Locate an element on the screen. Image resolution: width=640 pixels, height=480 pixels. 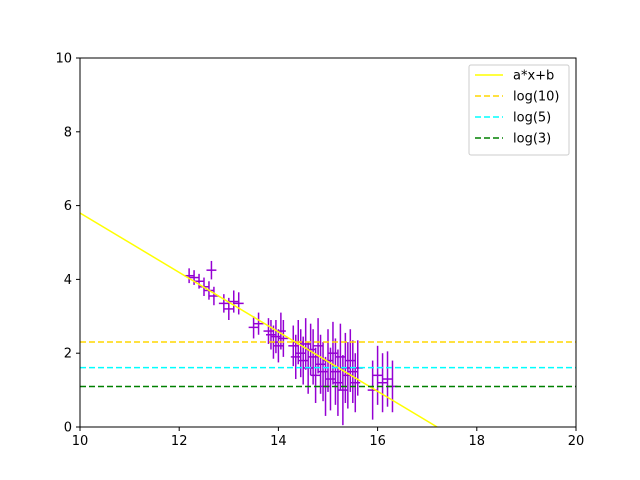
legend-label: log(10) is located at coordinates (536, 97).